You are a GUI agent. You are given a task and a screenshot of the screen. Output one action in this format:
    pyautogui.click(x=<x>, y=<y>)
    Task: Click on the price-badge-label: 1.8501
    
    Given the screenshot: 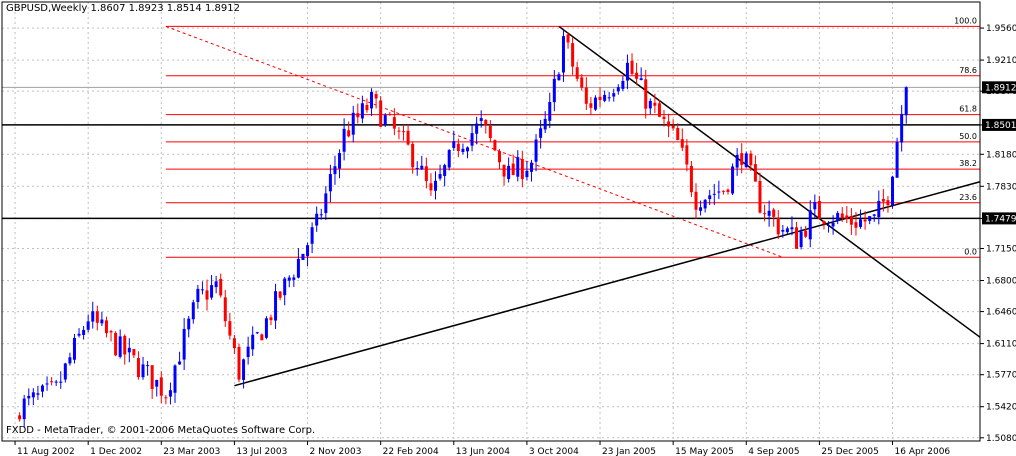 What is the action you would take?
    pyautogui.click(x=1000, y=126)
    